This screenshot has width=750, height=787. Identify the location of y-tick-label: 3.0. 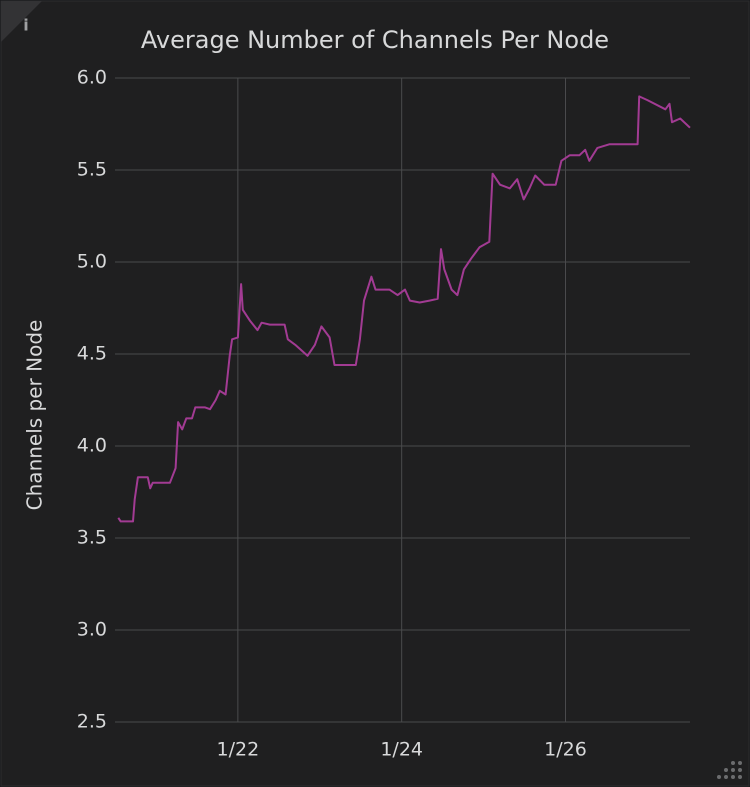
(92, 630).